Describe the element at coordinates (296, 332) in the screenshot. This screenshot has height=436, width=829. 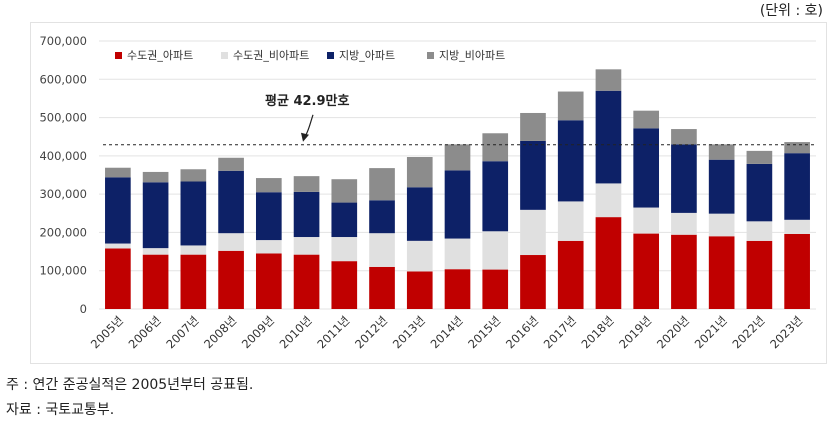
I see `x-tick-label: 2010년` at that location.